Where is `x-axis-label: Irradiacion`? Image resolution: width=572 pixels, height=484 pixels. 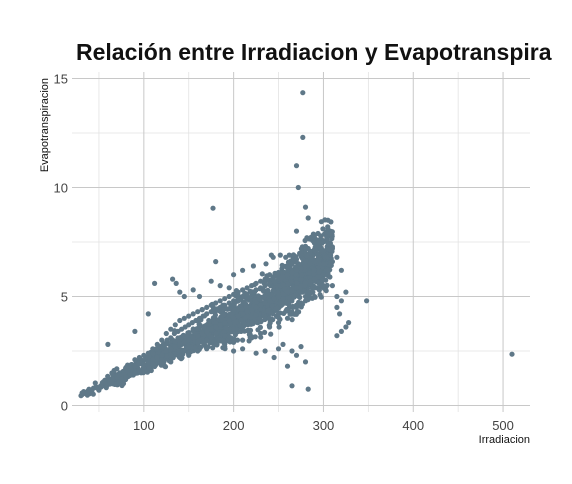 x-axis-label: Irradiacion is located at coordinates (504, 440).